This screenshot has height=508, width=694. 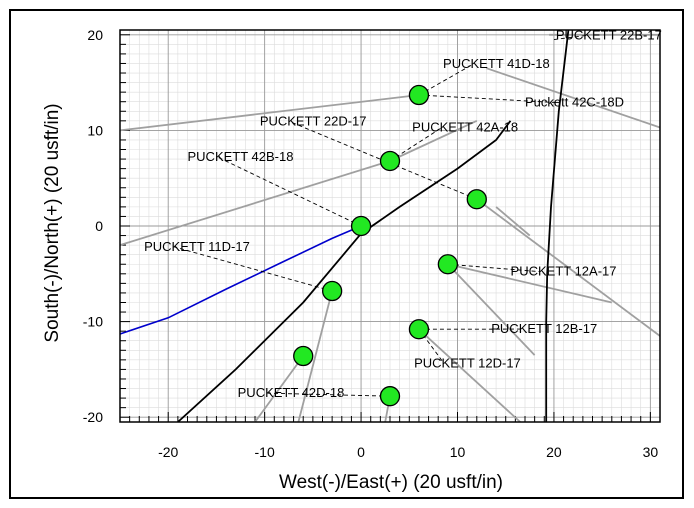 I want to click on well-label: PUCKETT 11D-17, so click(x=197, y=246).